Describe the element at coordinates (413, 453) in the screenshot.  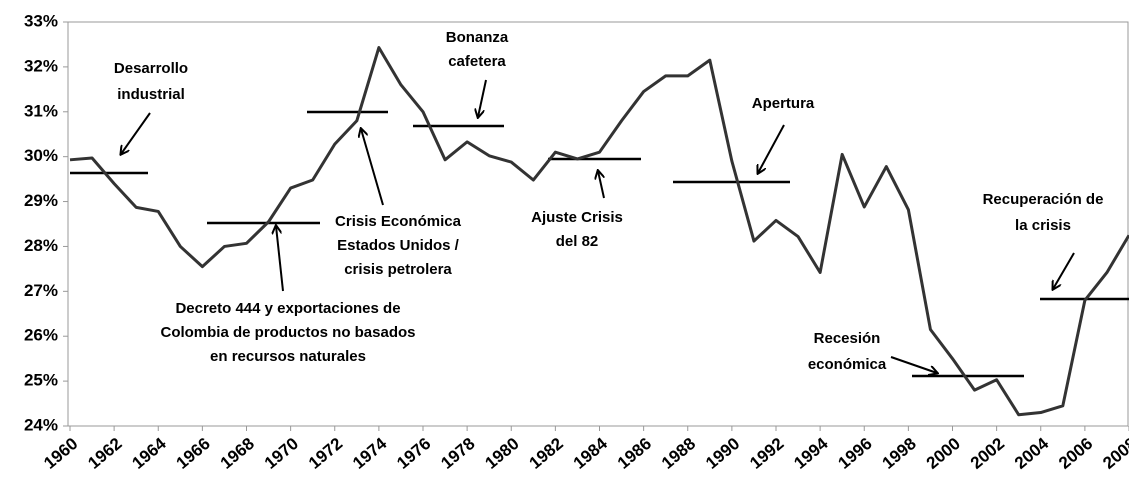
I see `x-tick-label: 1976` at that location.